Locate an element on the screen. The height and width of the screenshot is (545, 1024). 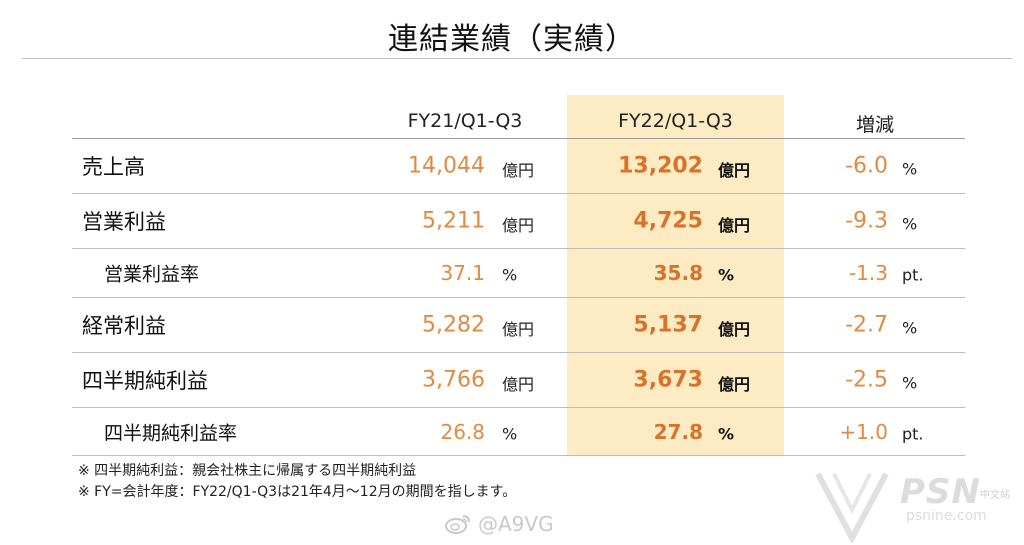
row-label: 経常利益 is located at coordinates (124, 326).